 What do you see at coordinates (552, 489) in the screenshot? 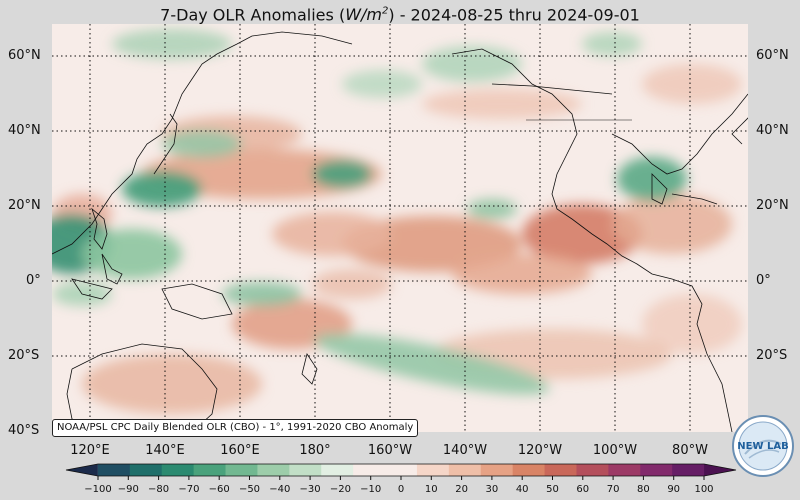
I see `colorbar-tick-label: 50` at bounding box center [552, 489].